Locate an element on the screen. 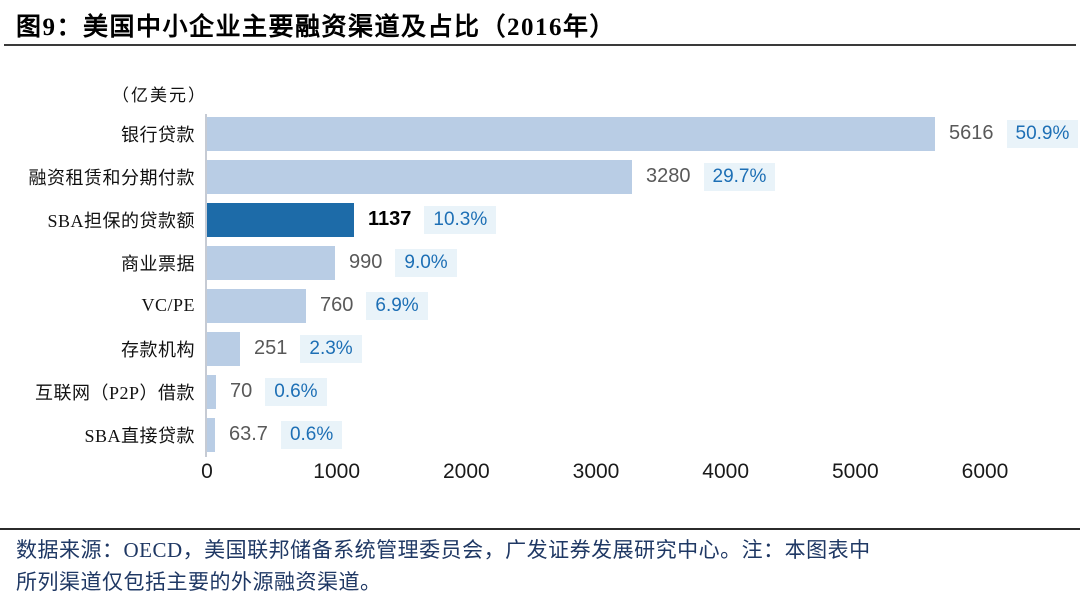 Image resolution: width=1080 pixels, height=606 pixels. title-divider is located at coordinates (540, 45).